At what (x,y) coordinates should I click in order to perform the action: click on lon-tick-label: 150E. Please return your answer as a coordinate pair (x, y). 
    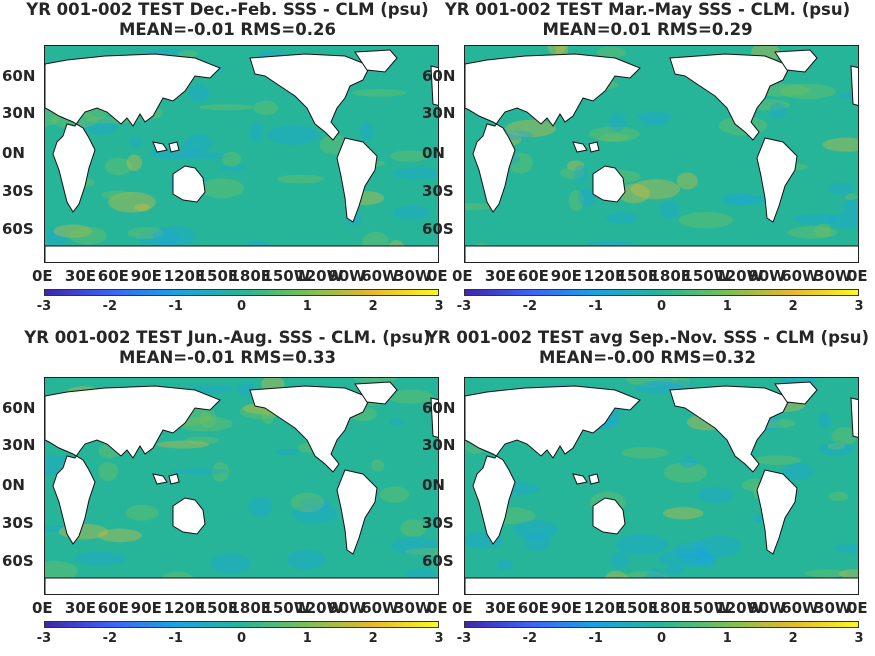
    Looking at the image, I should click on (217, 608).